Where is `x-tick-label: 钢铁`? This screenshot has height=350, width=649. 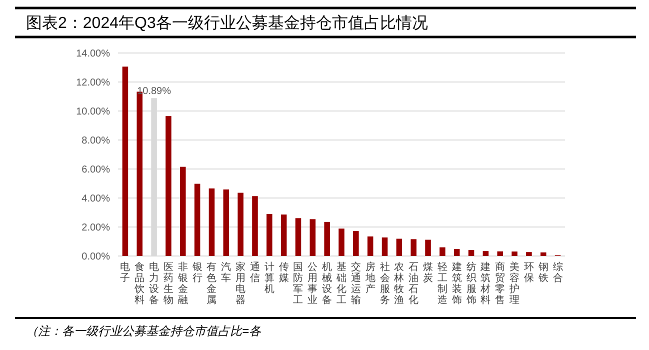
x-tick-label: 钢铁 is located at coordinates (542, 273).